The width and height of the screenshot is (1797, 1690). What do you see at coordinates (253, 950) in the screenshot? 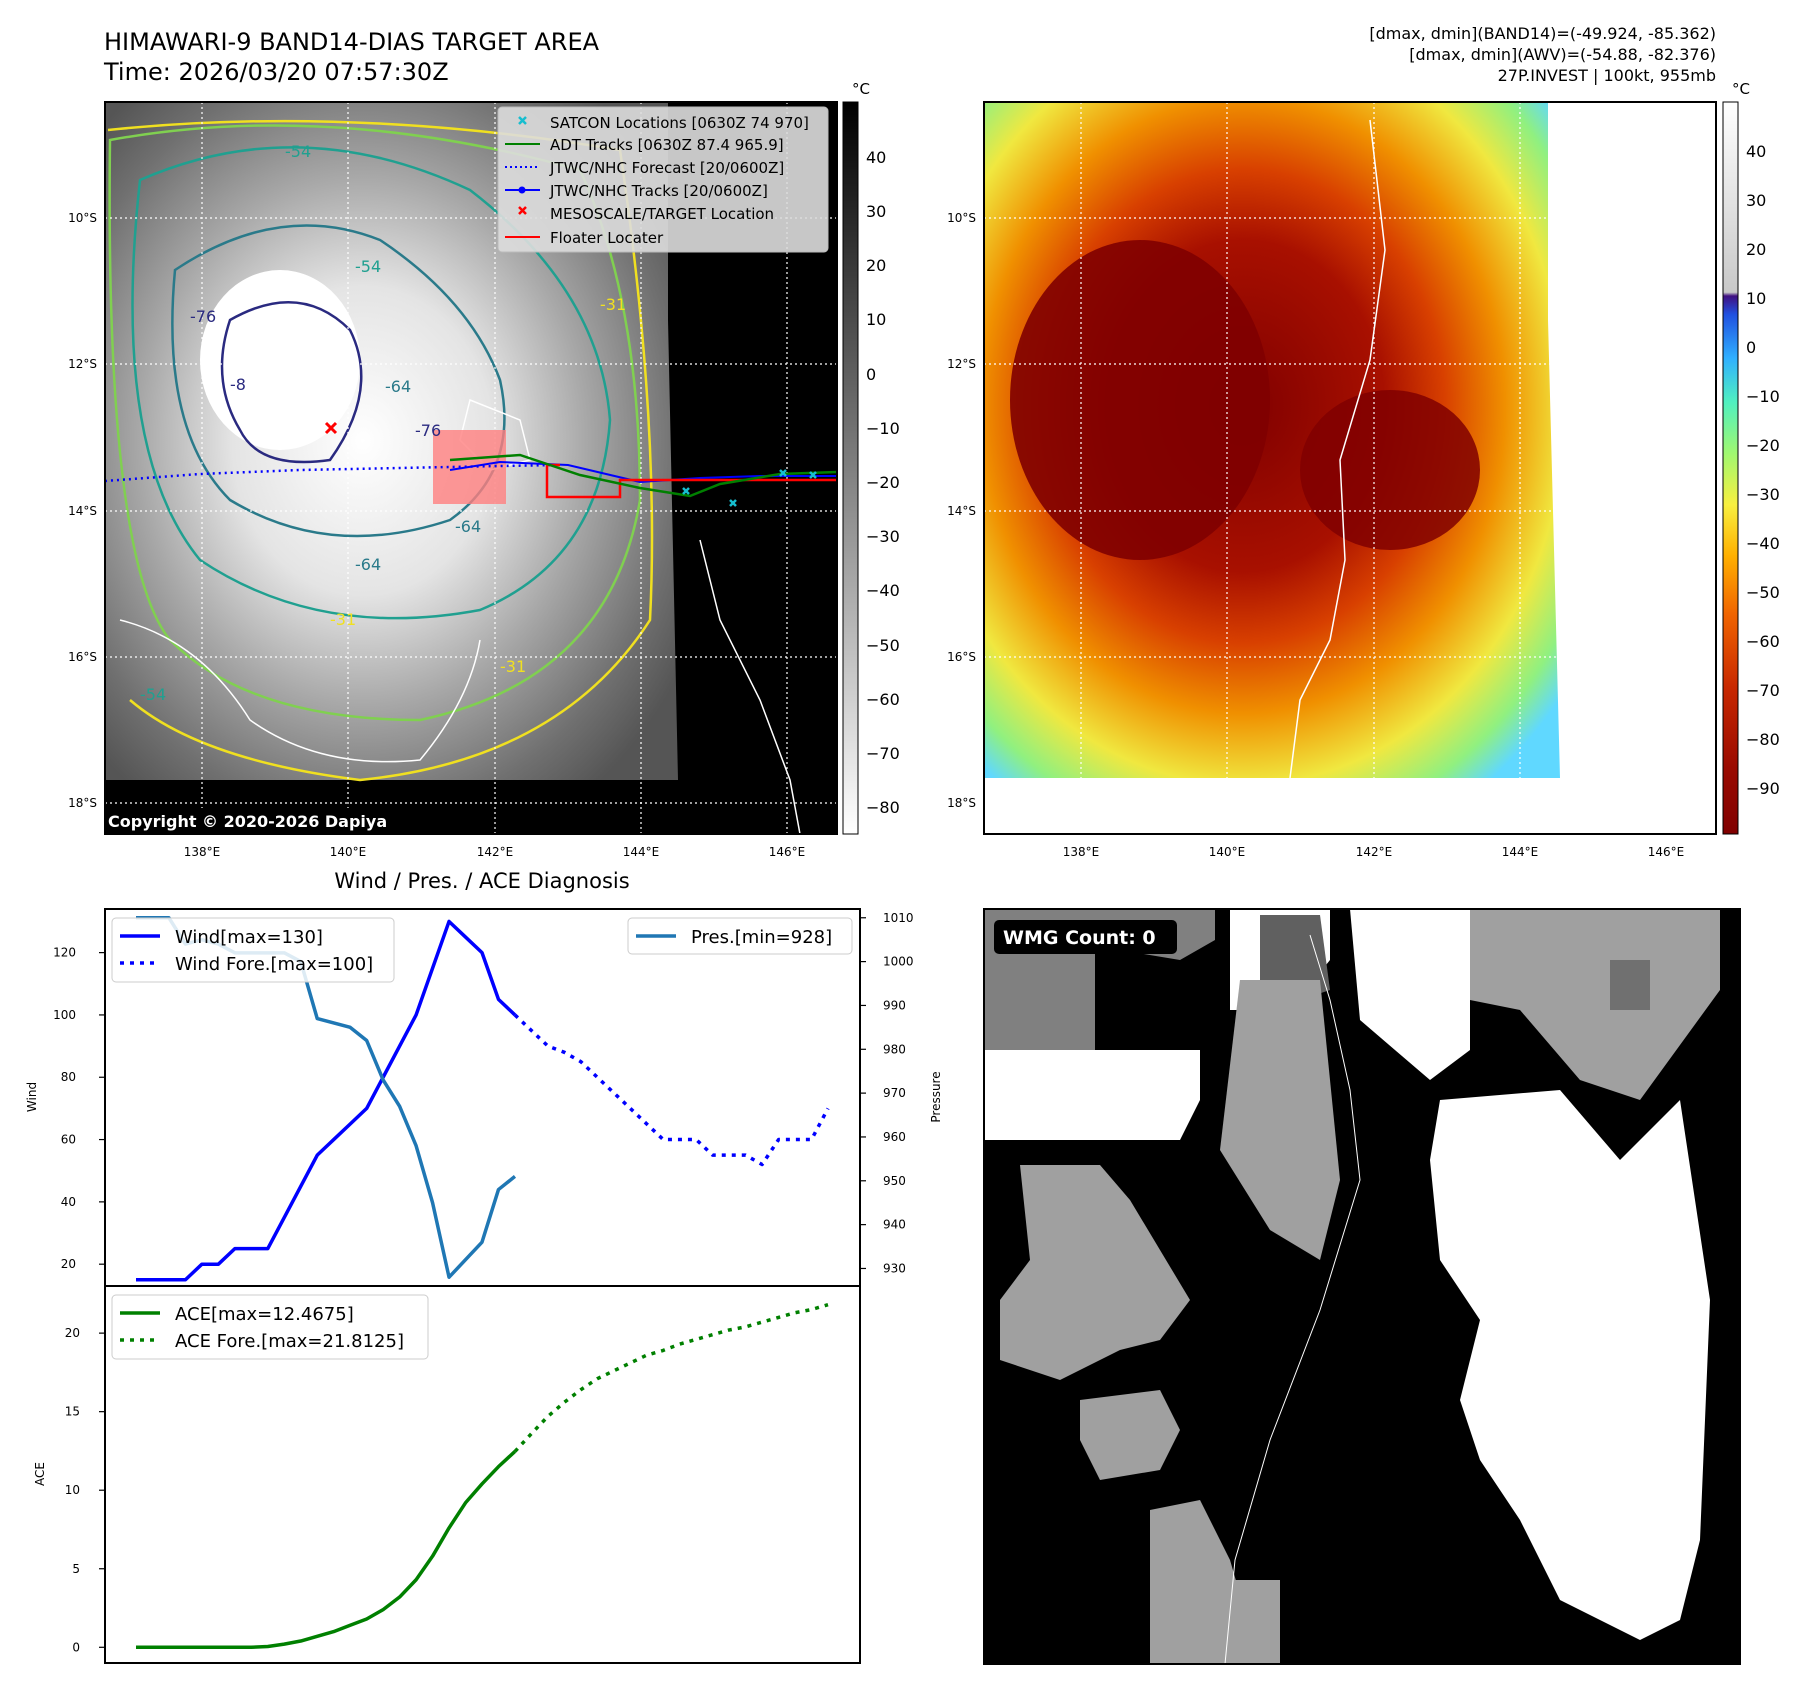
I see `wind-legend-box` at bounding box center [253, 950].